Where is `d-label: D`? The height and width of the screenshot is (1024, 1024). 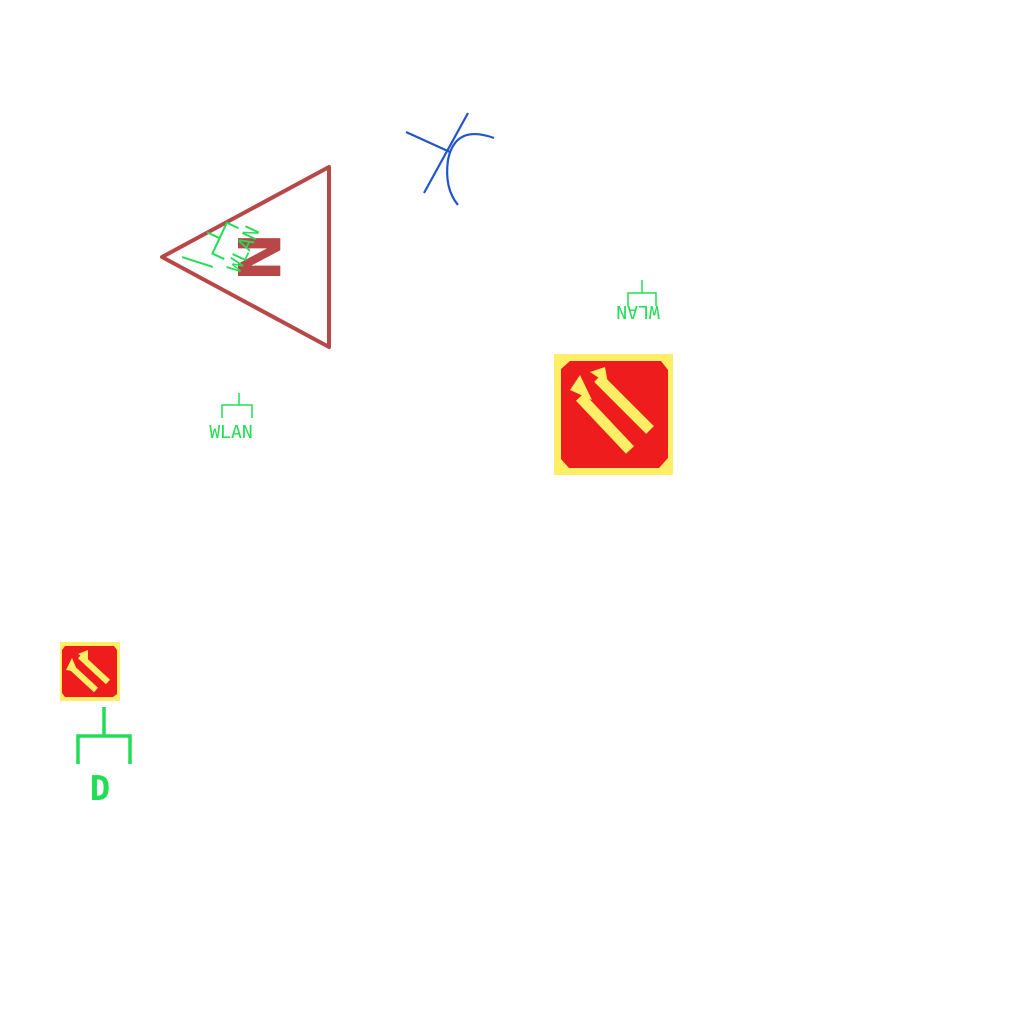 d-label: D is located at coordinates (100, 789).